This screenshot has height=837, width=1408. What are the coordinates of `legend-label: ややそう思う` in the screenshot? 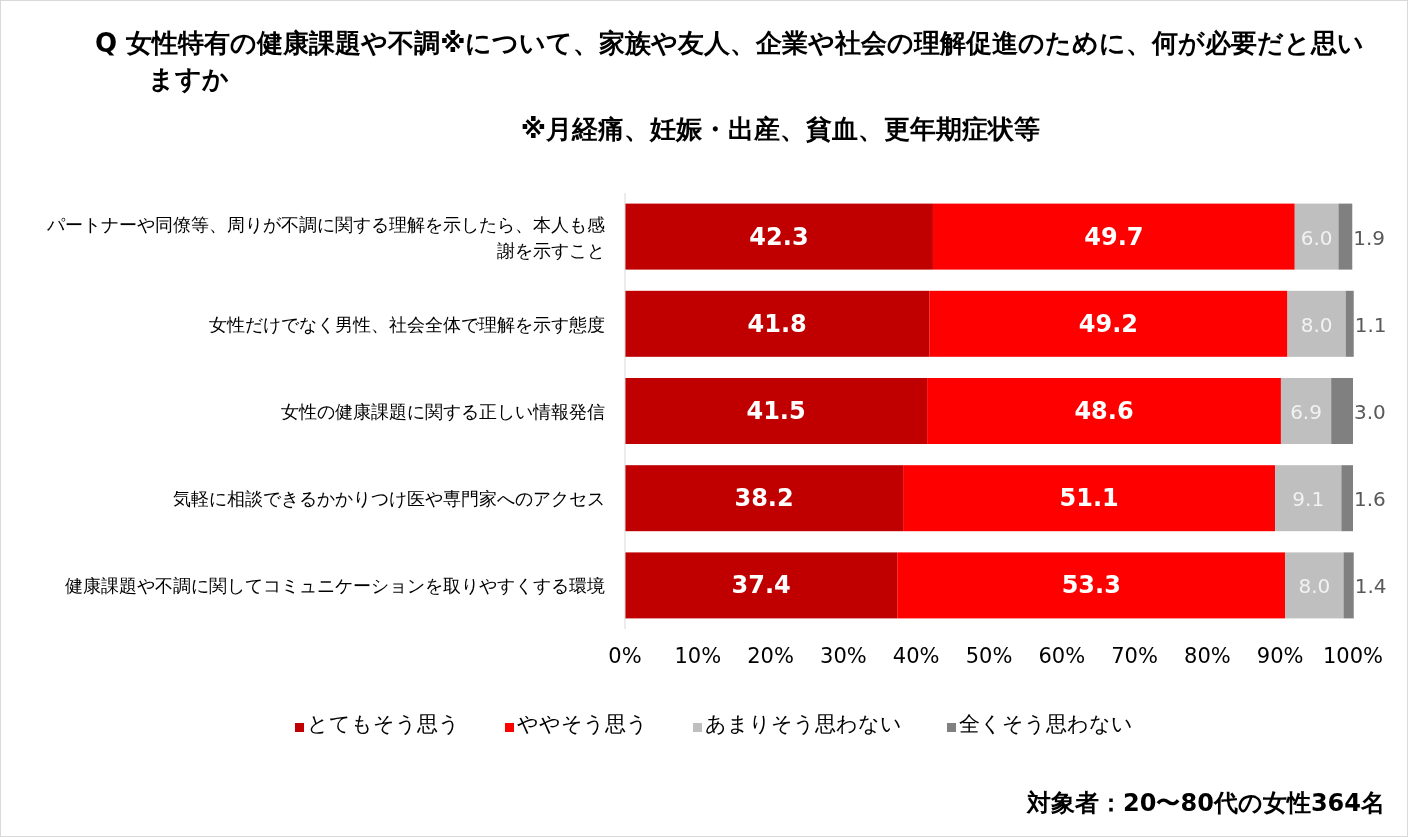 It's located at (582, 724).